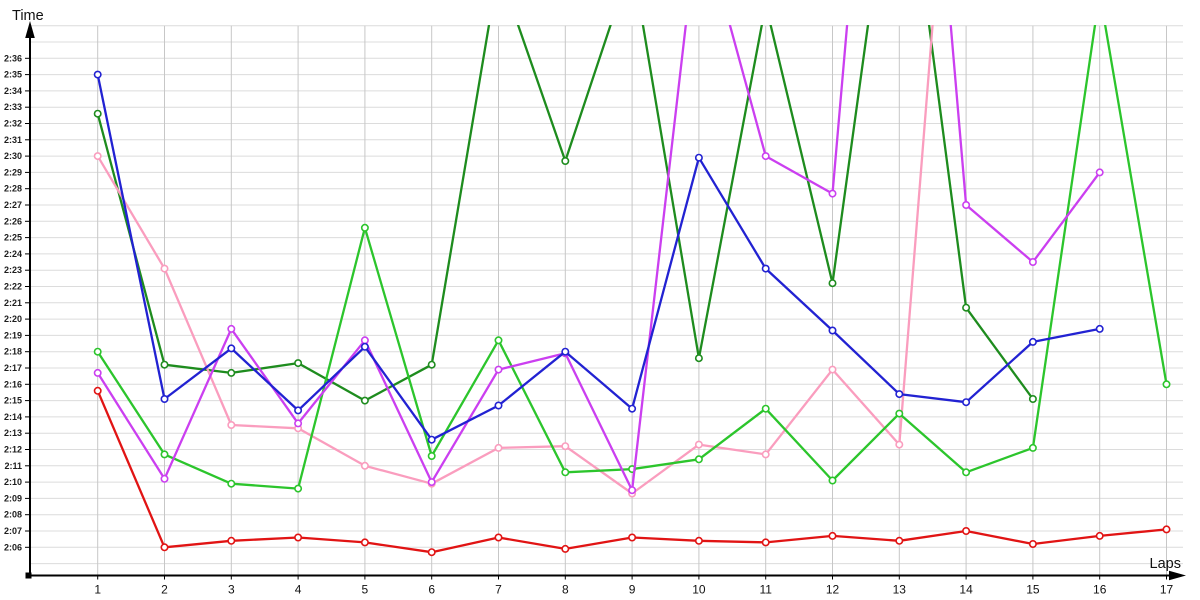 This screenshot has height=600, width=1200. What do you see at coordinates (13, 482) in the screenshot?
I see `y-tick-label: 2:10` at bounding box center [13, 482].